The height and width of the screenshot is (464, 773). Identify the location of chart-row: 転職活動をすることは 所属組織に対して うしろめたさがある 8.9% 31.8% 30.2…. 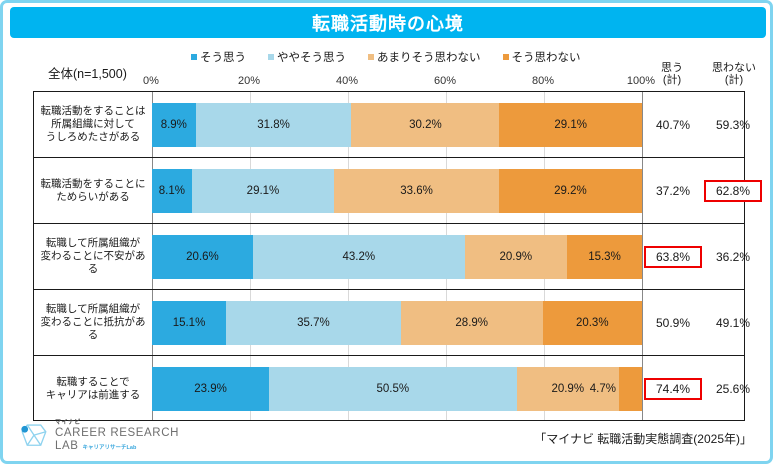
(392, 125).